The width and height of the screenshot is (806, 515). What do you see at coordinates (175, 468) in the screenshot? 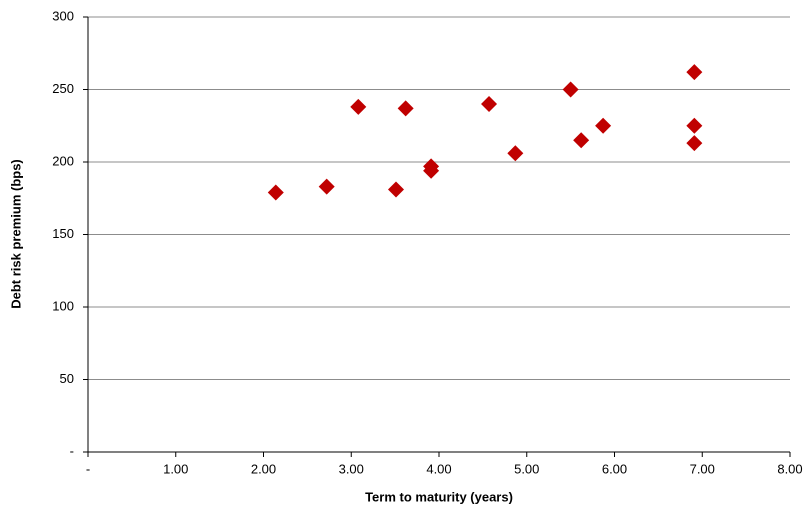
I see `x-tick-label: 1.00` at bounding box center [175, 468].